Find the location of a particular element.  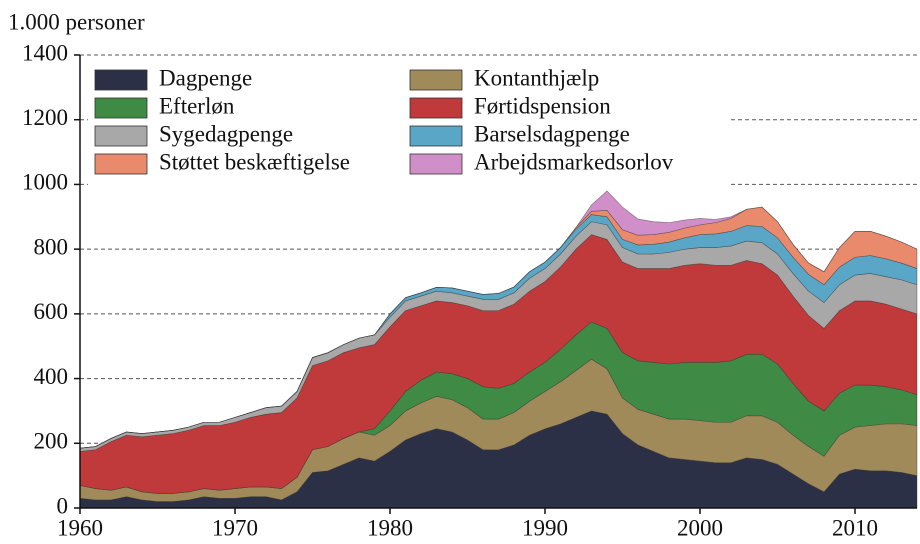

y-tick-label: 800 is located at coordinates (51, 246).